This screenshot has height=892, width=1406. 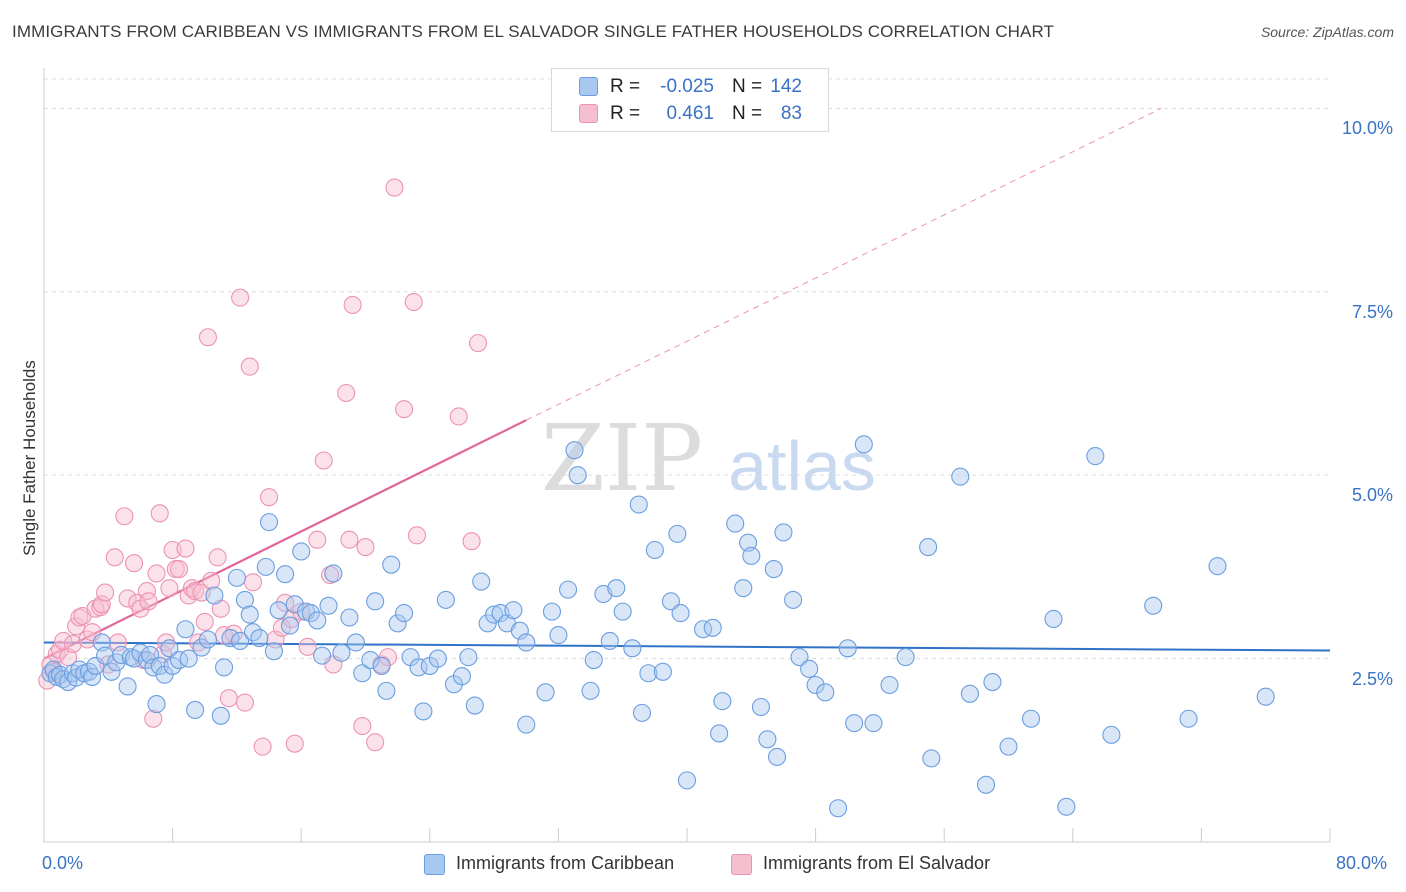 What do you see at coordinates (1367, 128) in the screenshot?
I see `y-tick-label: 10.0%` at bounding box center [1367, 128].